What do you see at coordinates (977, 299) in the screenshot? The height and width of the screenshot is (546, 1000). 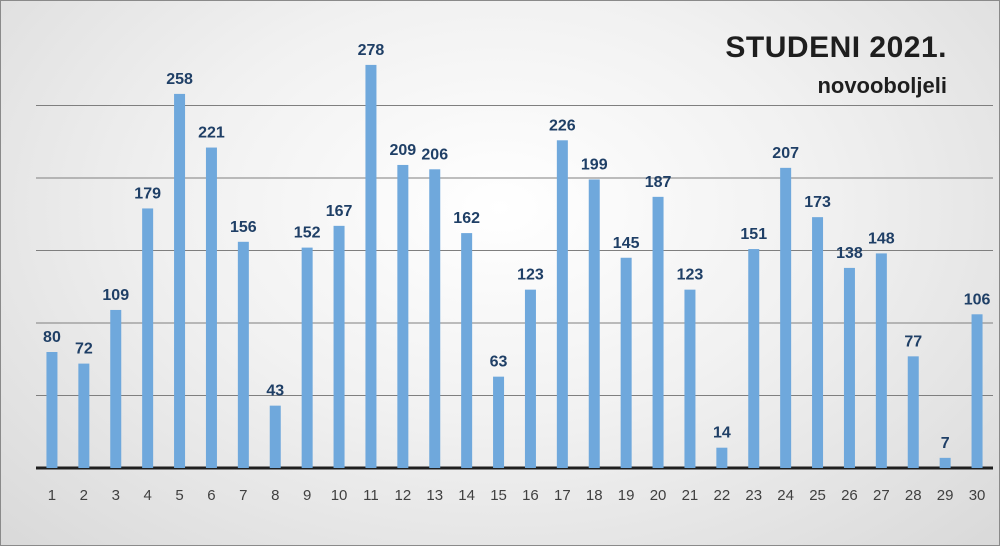 I see `data-label: 106` at bounding box center [977, 299].